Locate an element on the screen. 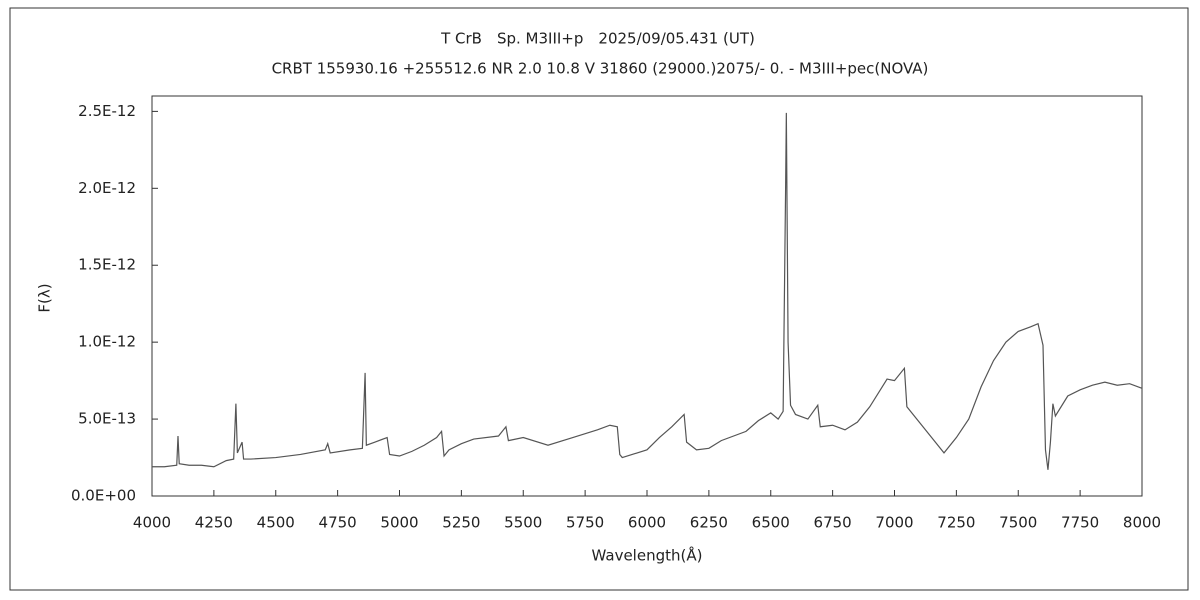 This screenshot has height=600, width=1200. y-tick-label: 0.0E+00 is located at coordinates (103, 496).